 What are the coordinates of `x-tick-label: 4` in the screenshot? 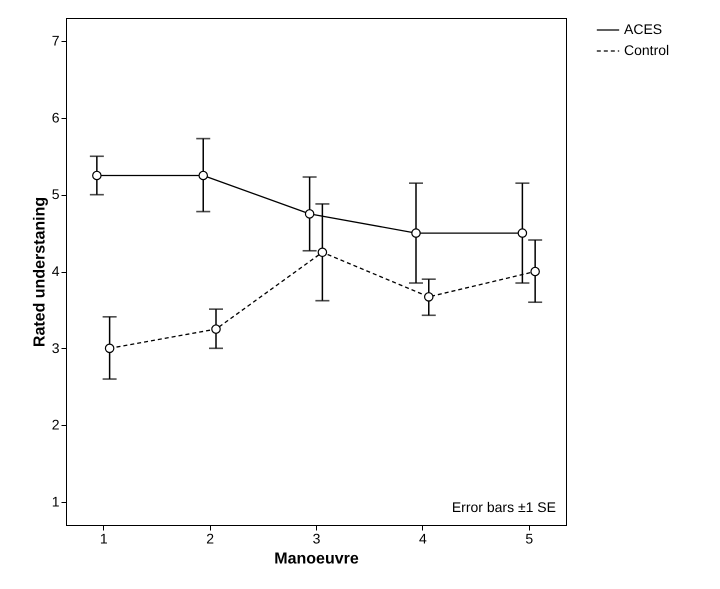 It's located at (422, 538).